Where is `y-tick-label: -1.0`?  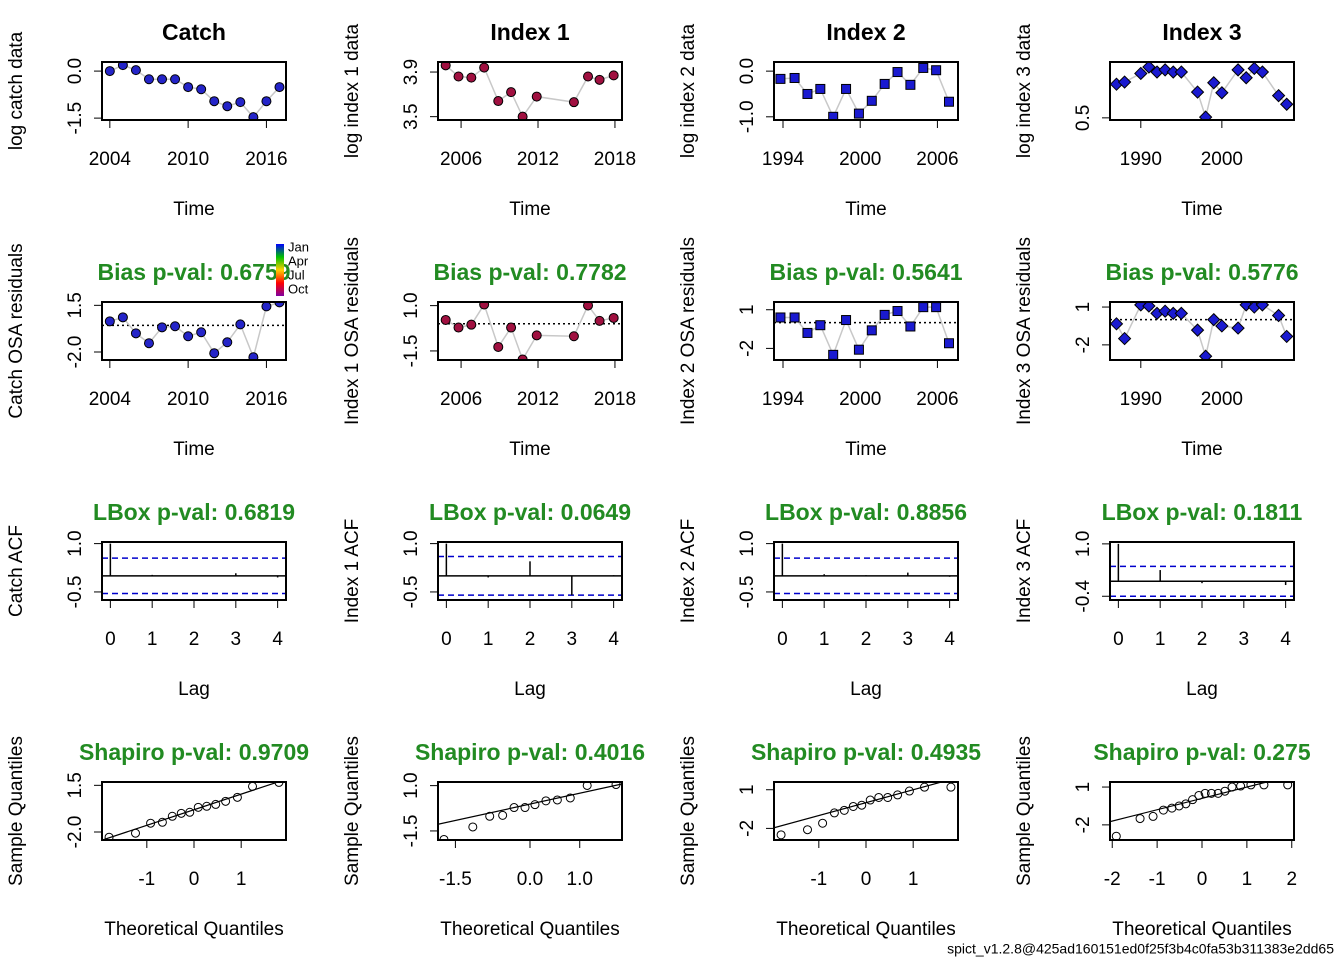 y-tick-label: -1.0 is located at coordinates (747, 116).